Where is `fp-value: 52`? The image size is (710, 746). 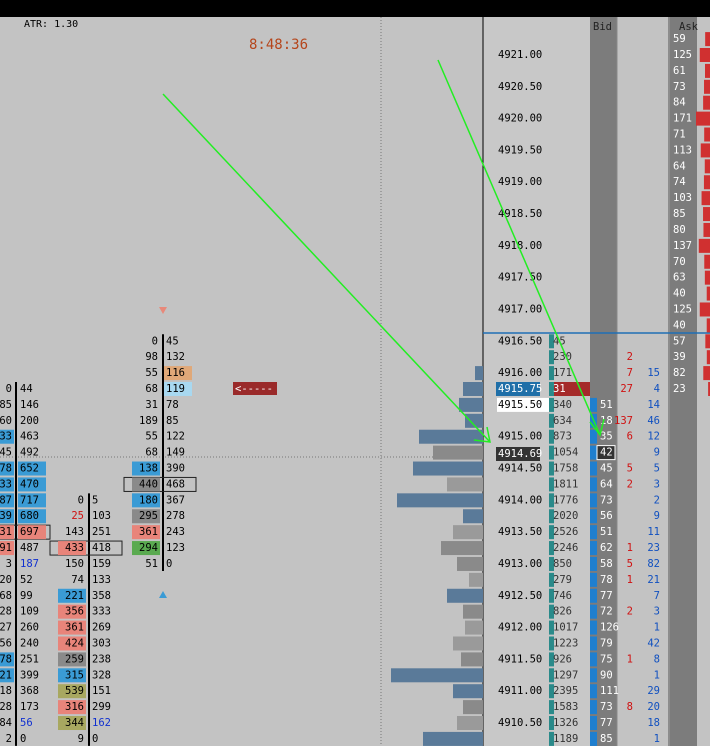
fp-value: 52 is located at coordinates (26, 580).